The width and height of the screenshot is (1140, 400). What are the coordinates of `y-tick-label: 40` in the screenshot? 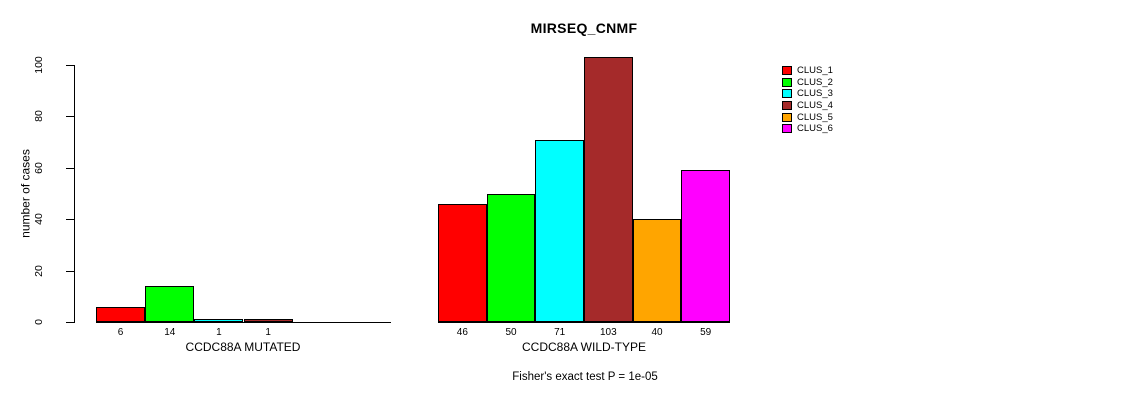 It's located at (39, 219).